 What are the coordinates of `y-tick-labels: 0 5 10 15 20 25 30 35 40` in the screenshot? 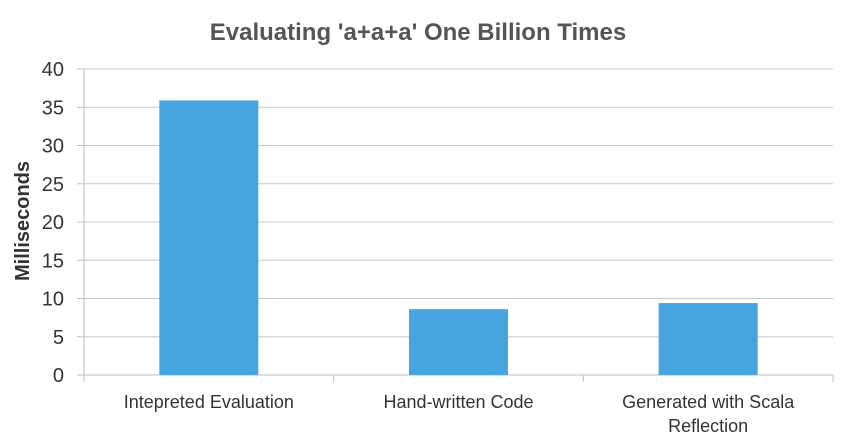 It's located at (53, 223).